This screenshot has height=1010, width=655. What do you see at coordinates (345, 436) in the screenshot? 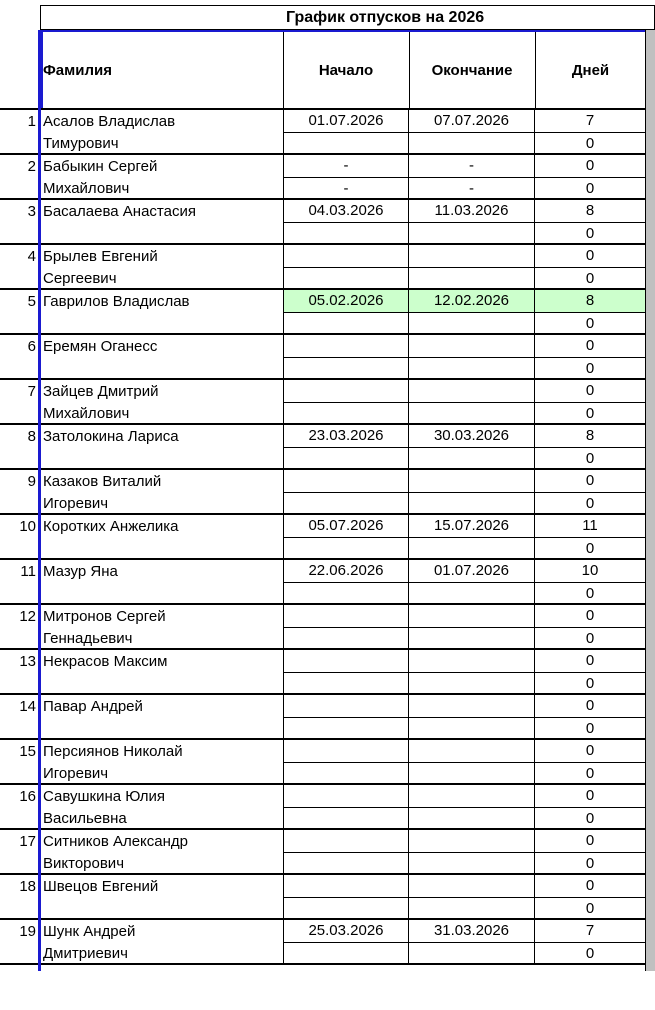
I see `cell-s-1: 23.03.2026` at bounding box center [345, 436].